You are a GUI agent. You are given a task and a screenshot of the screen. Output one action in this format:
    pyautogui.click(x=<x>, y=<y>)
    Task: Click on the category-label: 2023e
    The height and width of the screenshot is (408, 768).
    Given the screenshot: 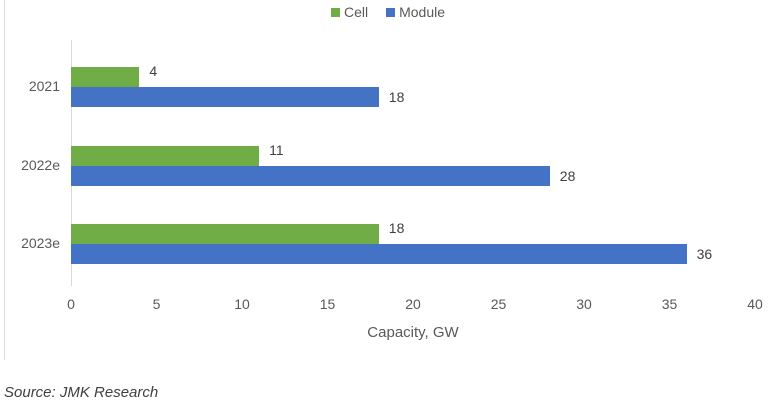 What is the action you would take?
    pyautogui.click(x=40, y=243)
    